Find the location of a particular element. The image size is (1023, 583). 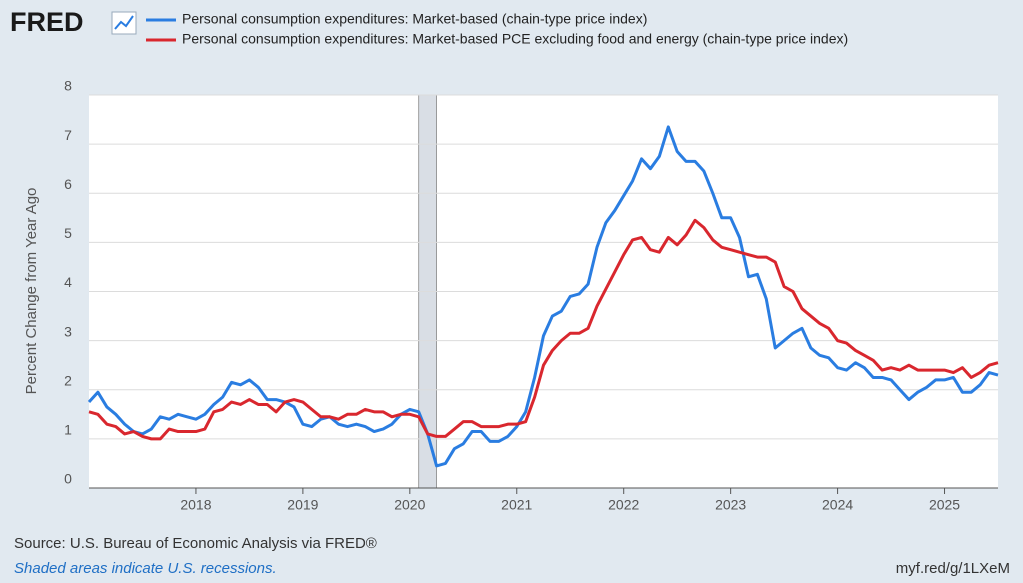

x-tick-label: 2023 is located at coordinates (730, 505).